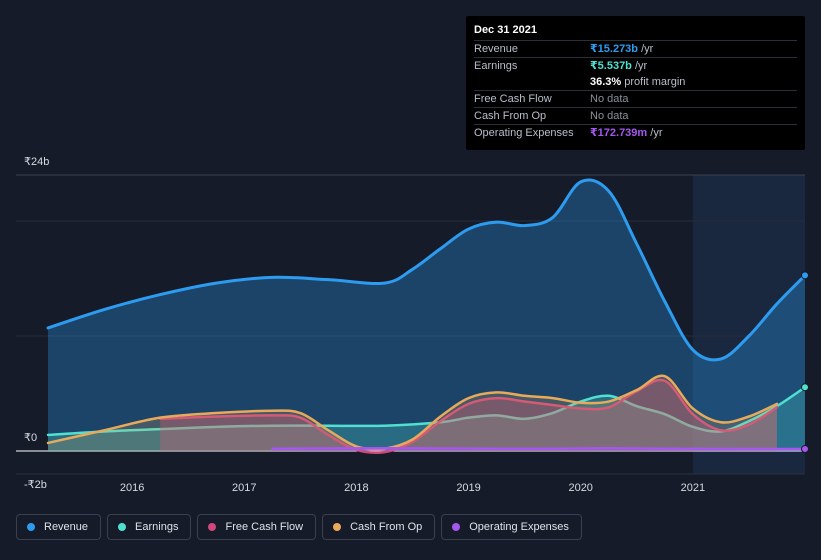 Image resolution: width=821 pixels, height=560 pixels. What do you see at coordinates (157, 527) in the screenshot?
I see `legend-label: Earnings` at bounding box center [157, 527].